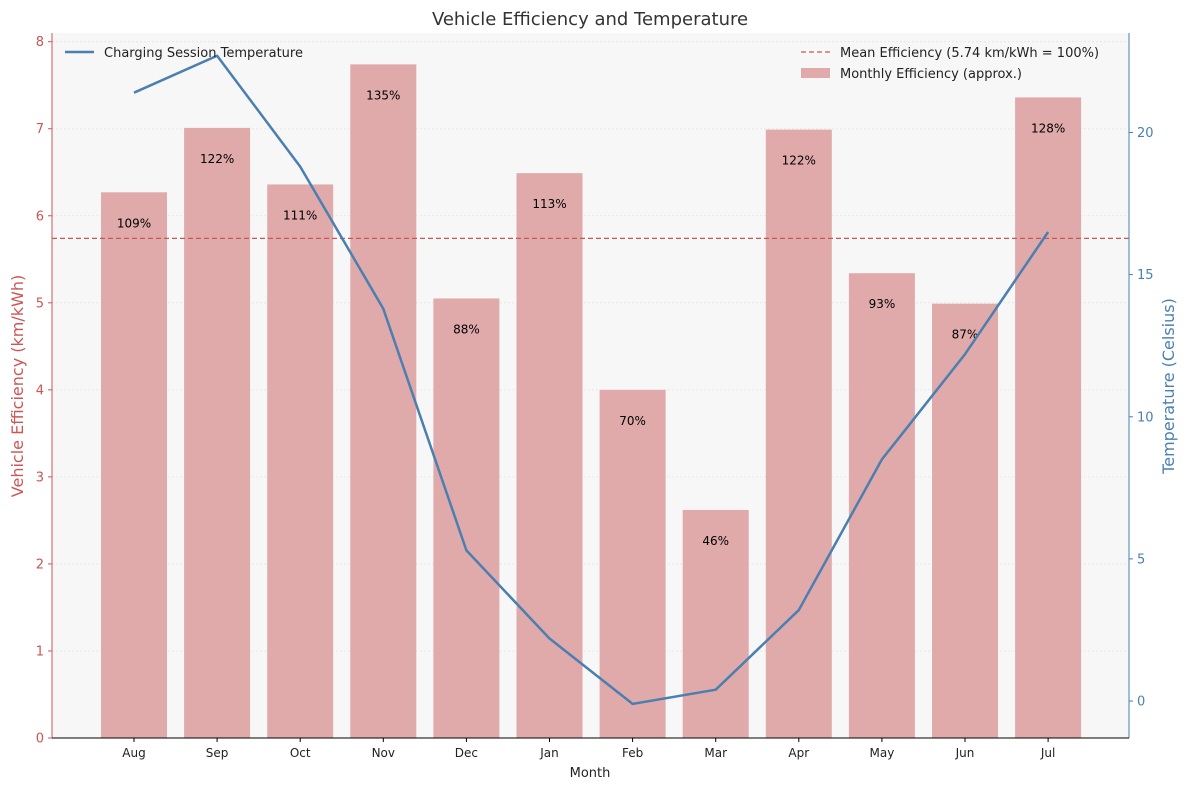 The height and width of the screenshot is (790, 1189). Describe the element at coordinates (40, 216) in the screenshot. I see `left-tick-label-6: 6` at that location.